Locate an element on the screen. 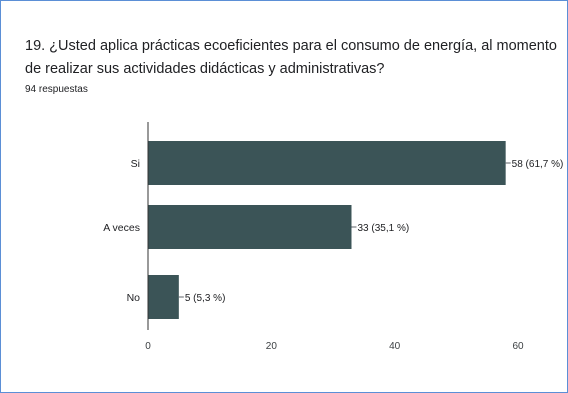  category-label: Si is located at coordinates (135, 164).